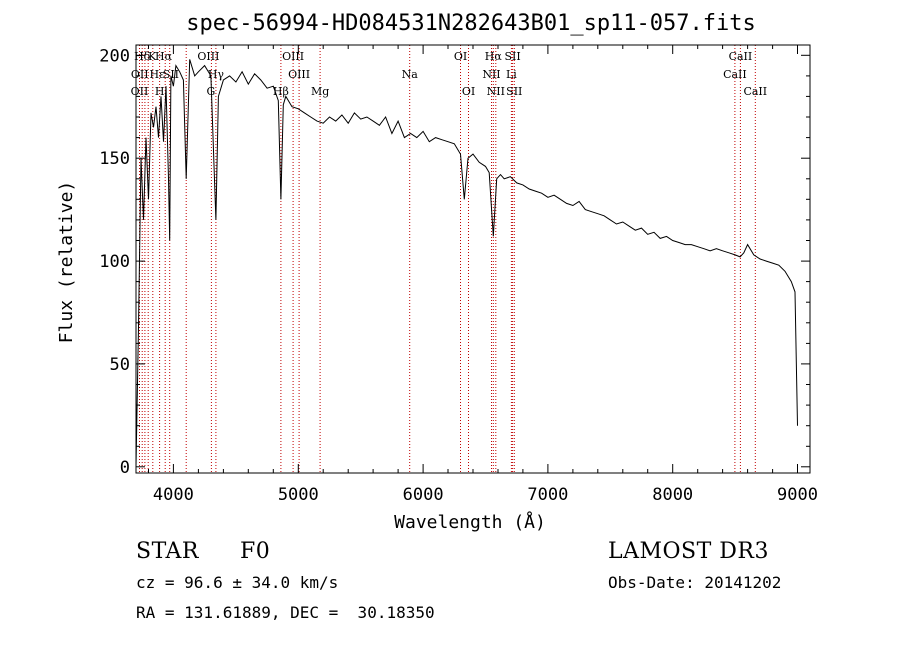 The height and width of the screenshot is (649, 900). I want to click on line-label: Hδ, so click(142, 56).